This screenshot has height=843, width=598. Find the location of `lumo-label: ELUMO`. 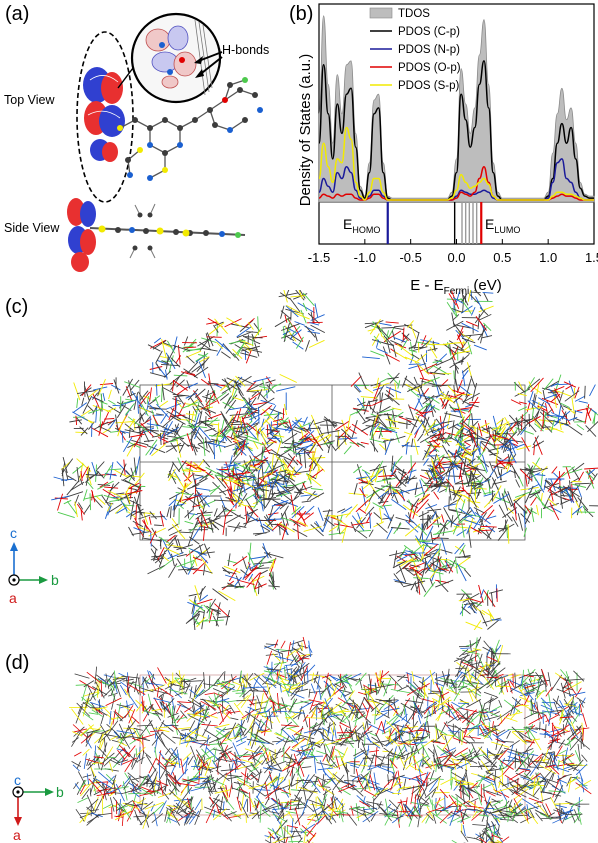

lumo-label: ELUMO is located at coordinates (502, 225).